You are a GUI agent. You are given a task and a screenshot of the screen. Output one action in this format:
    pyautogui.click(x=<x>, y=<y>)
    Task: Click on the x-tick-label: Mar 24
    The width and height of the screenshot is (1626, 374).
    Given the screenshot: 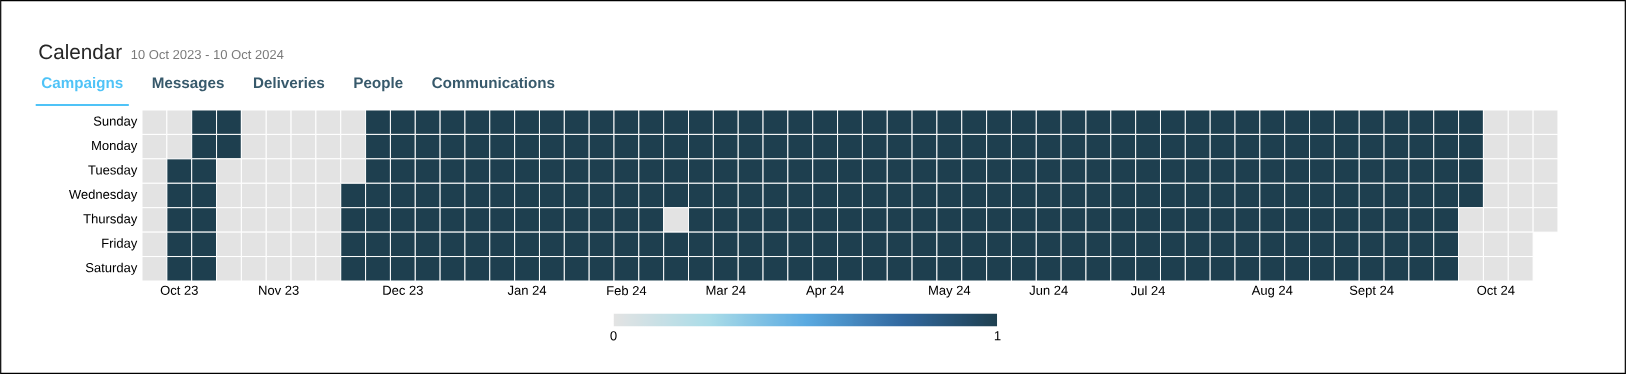 What is the action you would take?
    pyautogui.click(x=726, y=290)
    